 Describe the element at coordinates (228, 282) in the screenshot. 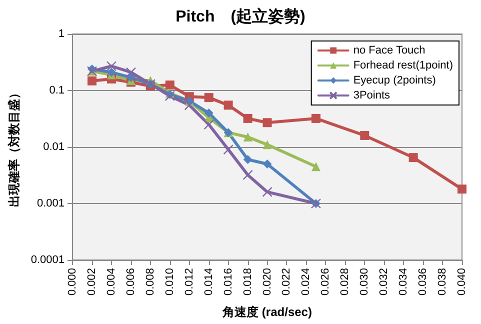

I see `x-tick-label: 0.016` at that location.